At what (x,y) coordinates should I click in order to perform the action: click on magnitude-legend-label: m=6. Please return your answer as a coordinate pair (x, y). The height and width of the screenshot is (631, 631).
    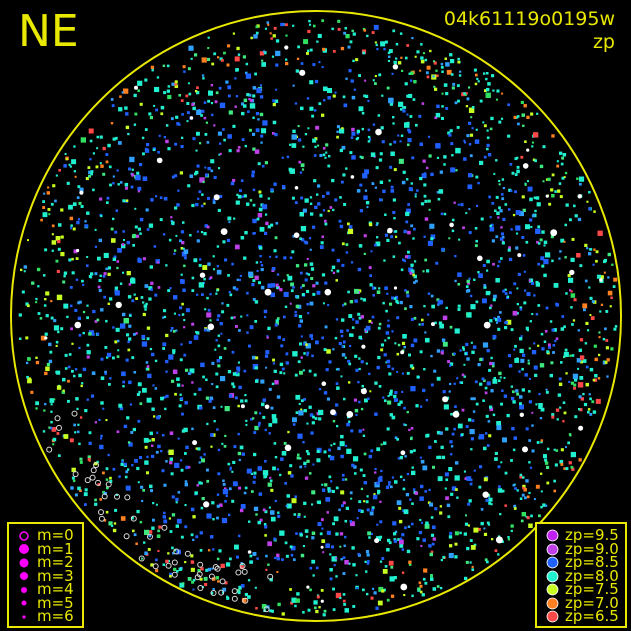
    Looking at the image, I should click on (55, 616).